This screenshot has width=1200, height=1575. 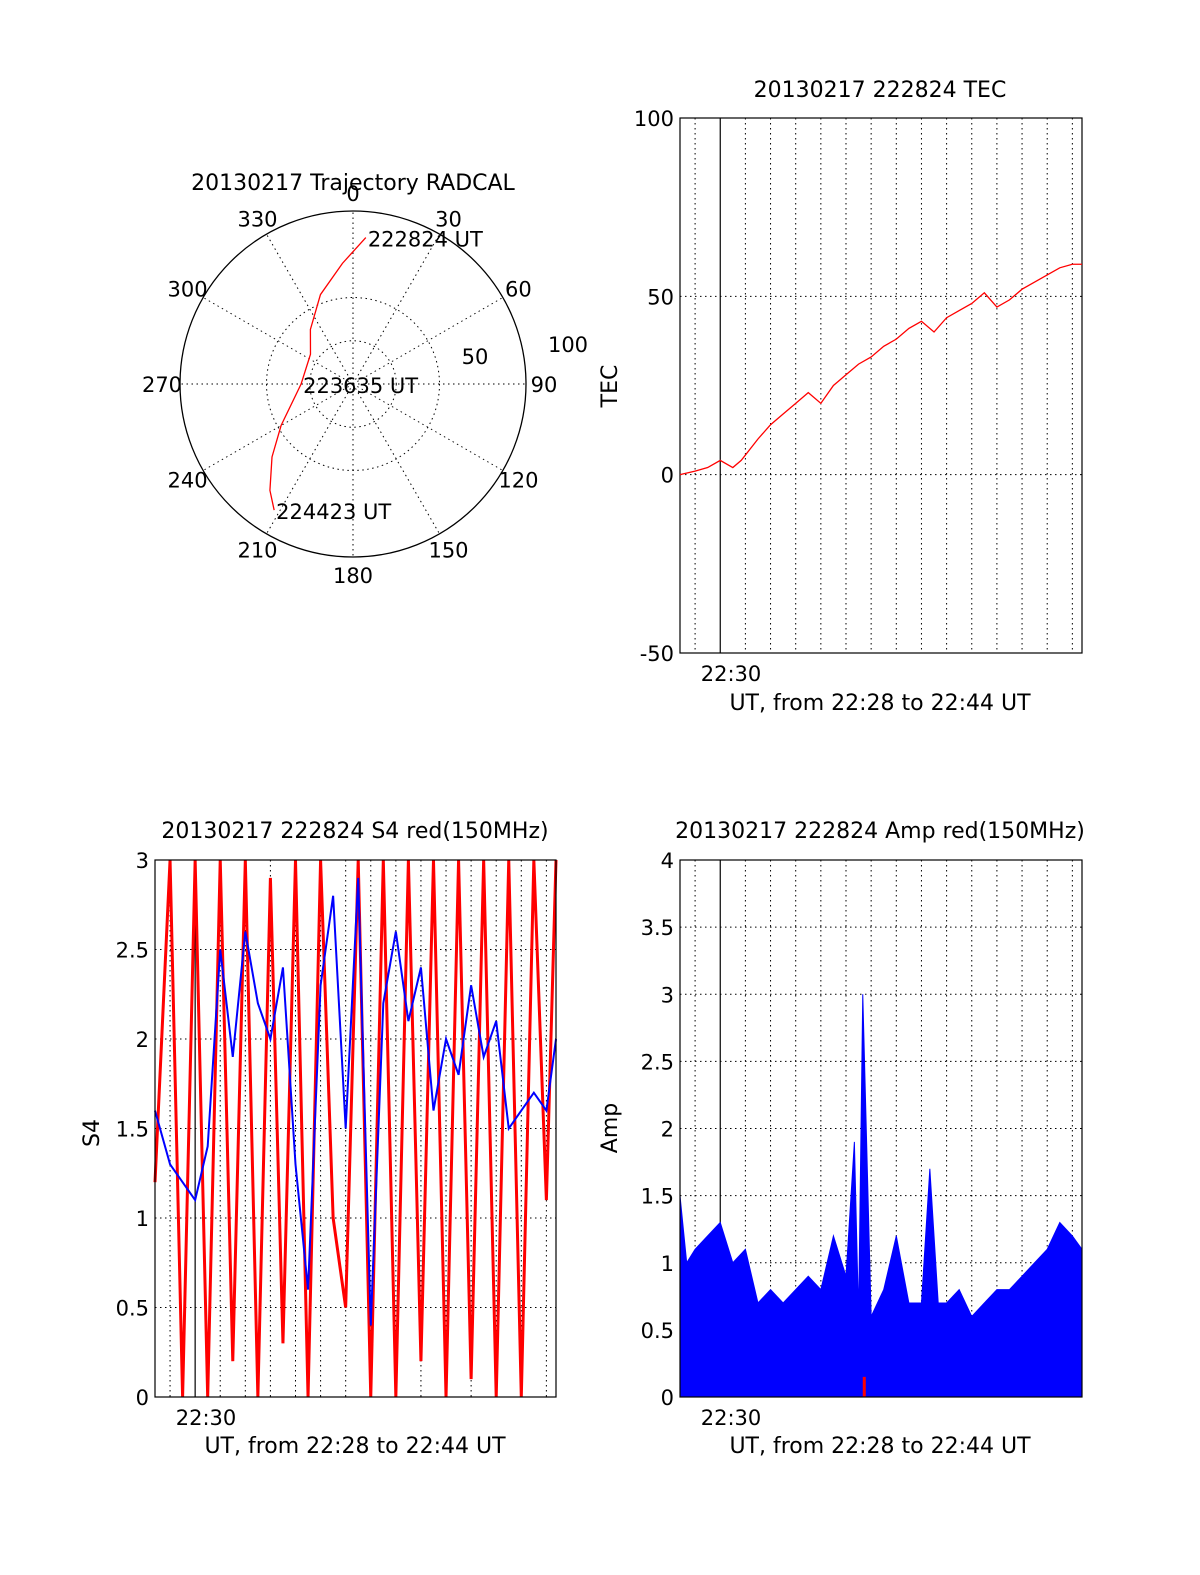 What do you see at coordinates (92, 1133) in the screenshot?
I see `s4-ylabel: S4` at bounding box center [92, 1133].